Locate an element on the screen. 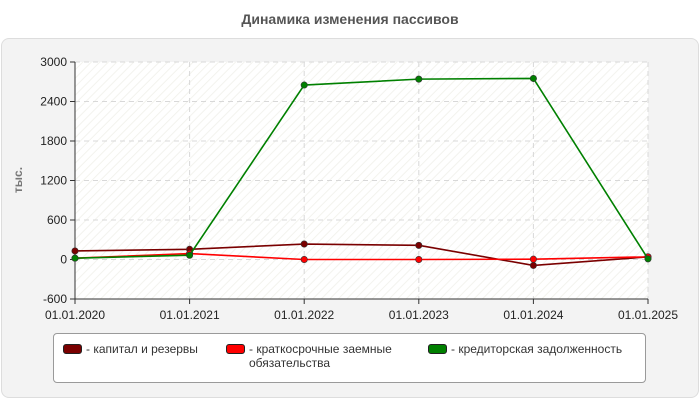 Image resolution: width=700 pixels, height=400 pixels. x-tick-label: 01.01.2025 is located at coordinates (648, 315).